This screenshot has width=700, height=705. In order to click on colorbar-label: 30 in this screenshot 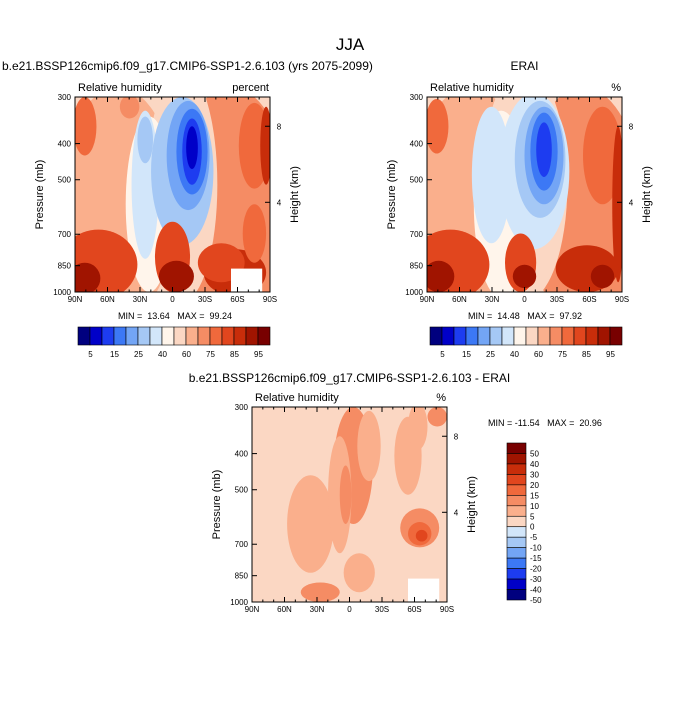, I will do `click(534, 474)`.